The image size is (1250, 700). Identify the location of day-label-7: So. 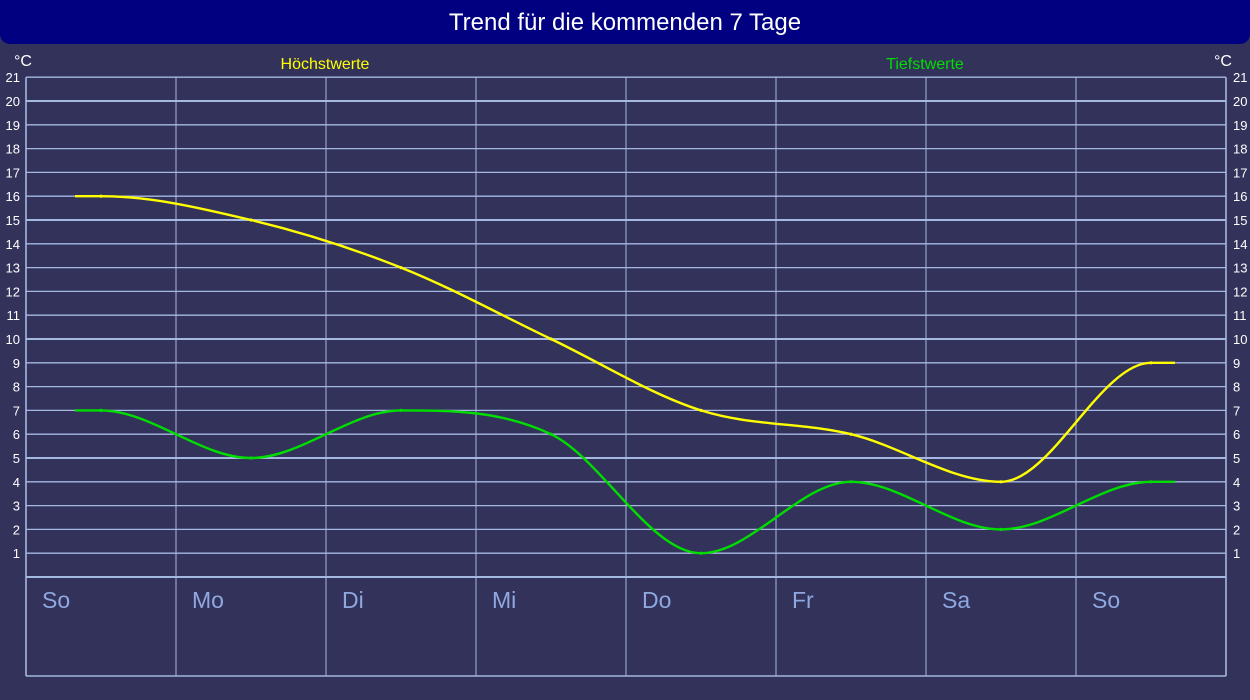
(1106, 600).